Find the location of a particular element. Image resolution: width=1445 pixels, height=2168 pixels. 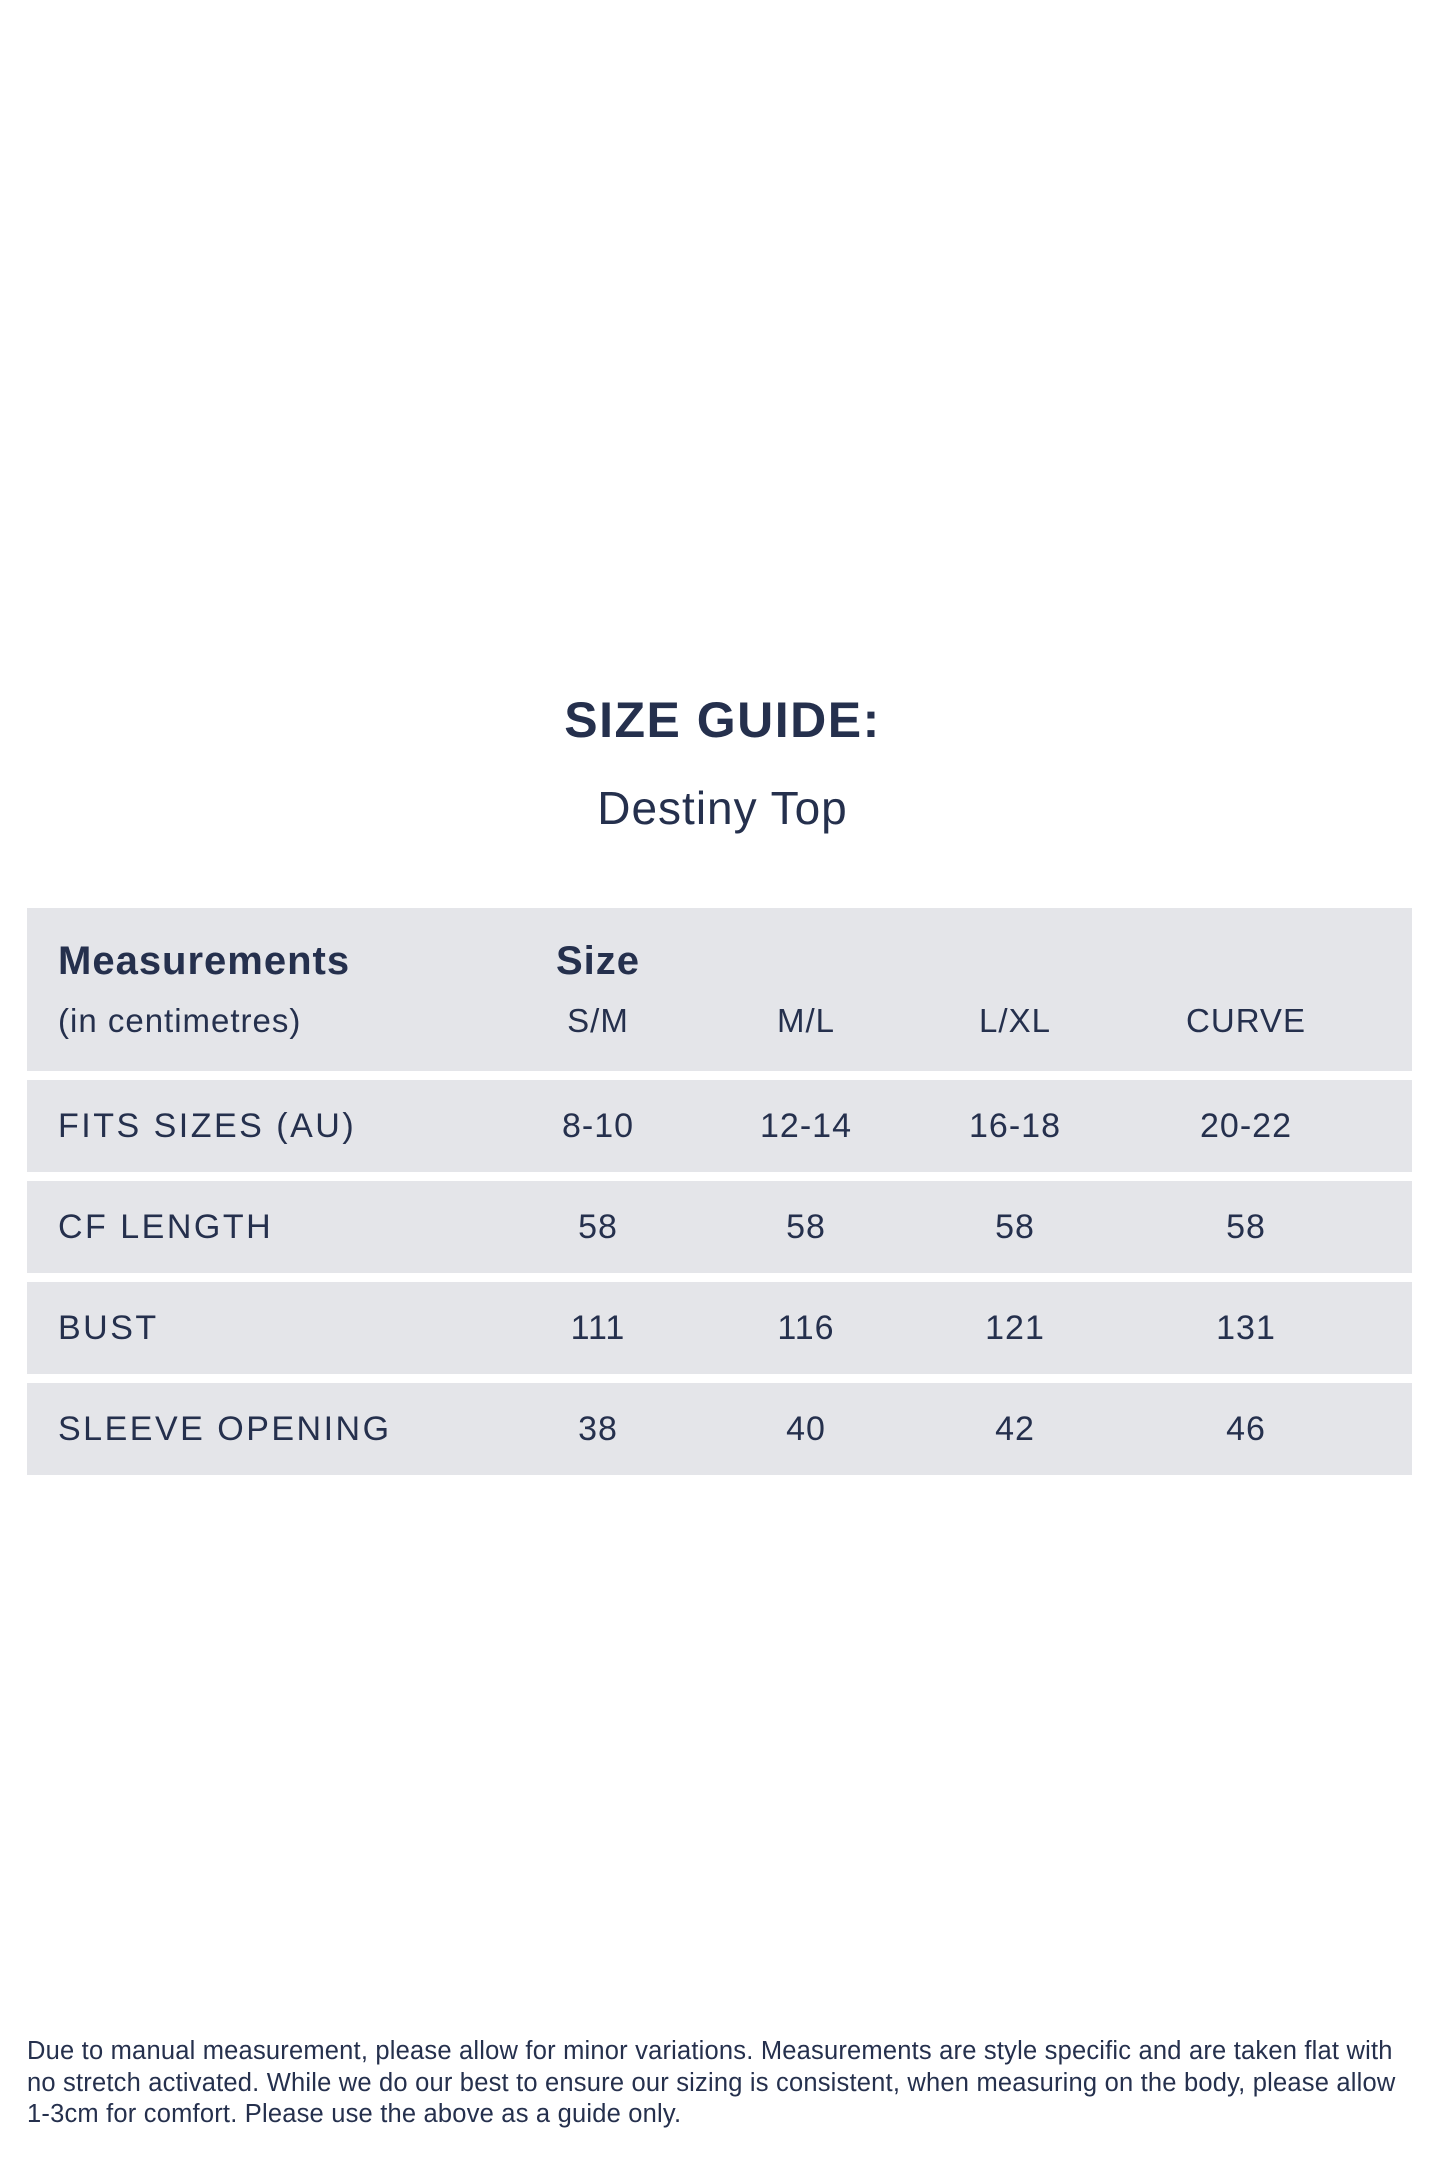

cell-value: 16-18 is located at coordinates (1015, 1125).